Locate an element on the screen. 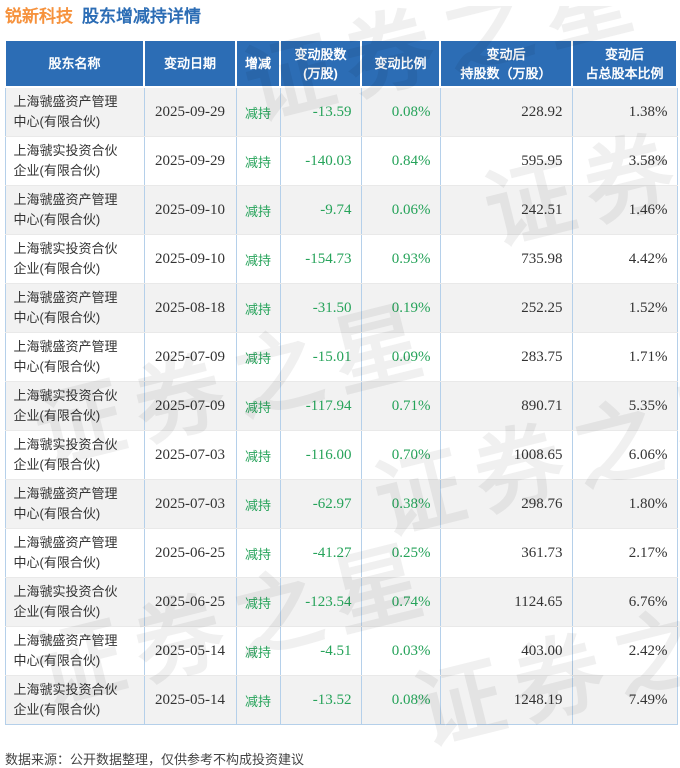 The image size is (680, 768). cell-change_shares: -4.51 is located at coordinates (321, 651).